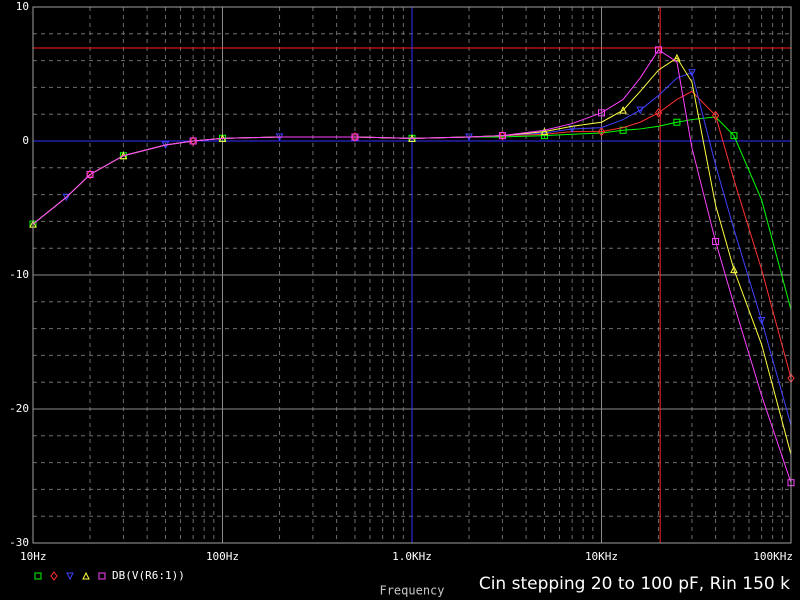  Describe the element at coordinates (148, 575) in the screenshot. I see `legend-label: DB(V(R6:1))` at that location.